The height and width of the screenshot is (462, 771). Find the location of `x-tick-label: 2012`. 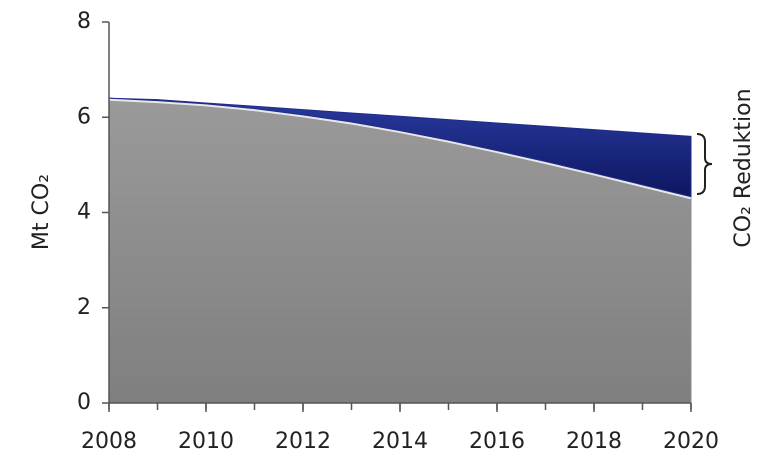

x-tick-label: 2012 is located at coordinates (303, 441).